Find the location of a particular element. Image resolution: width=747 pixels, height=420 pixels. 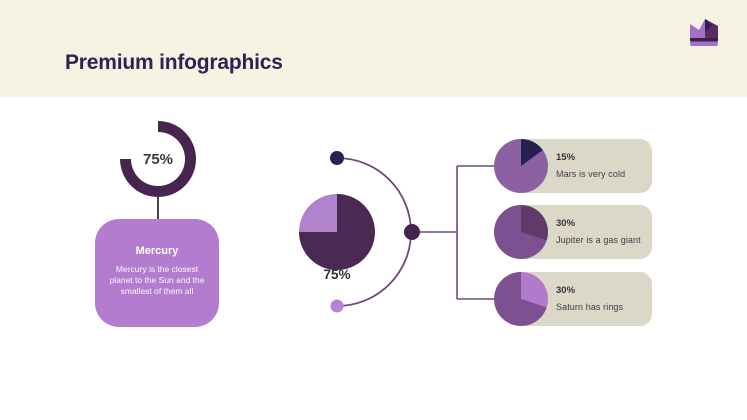

donut-card-connector is located at coordinates (158, 208).